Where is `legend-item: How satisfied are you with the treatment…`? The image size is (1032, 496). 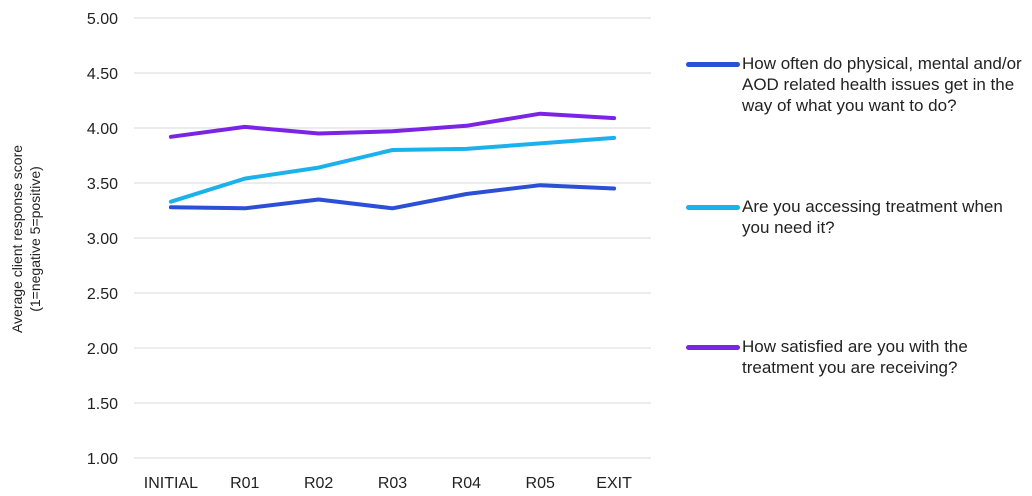
legend-item: How satisfied are you with the treatment… is located at coordinates (859, 357).